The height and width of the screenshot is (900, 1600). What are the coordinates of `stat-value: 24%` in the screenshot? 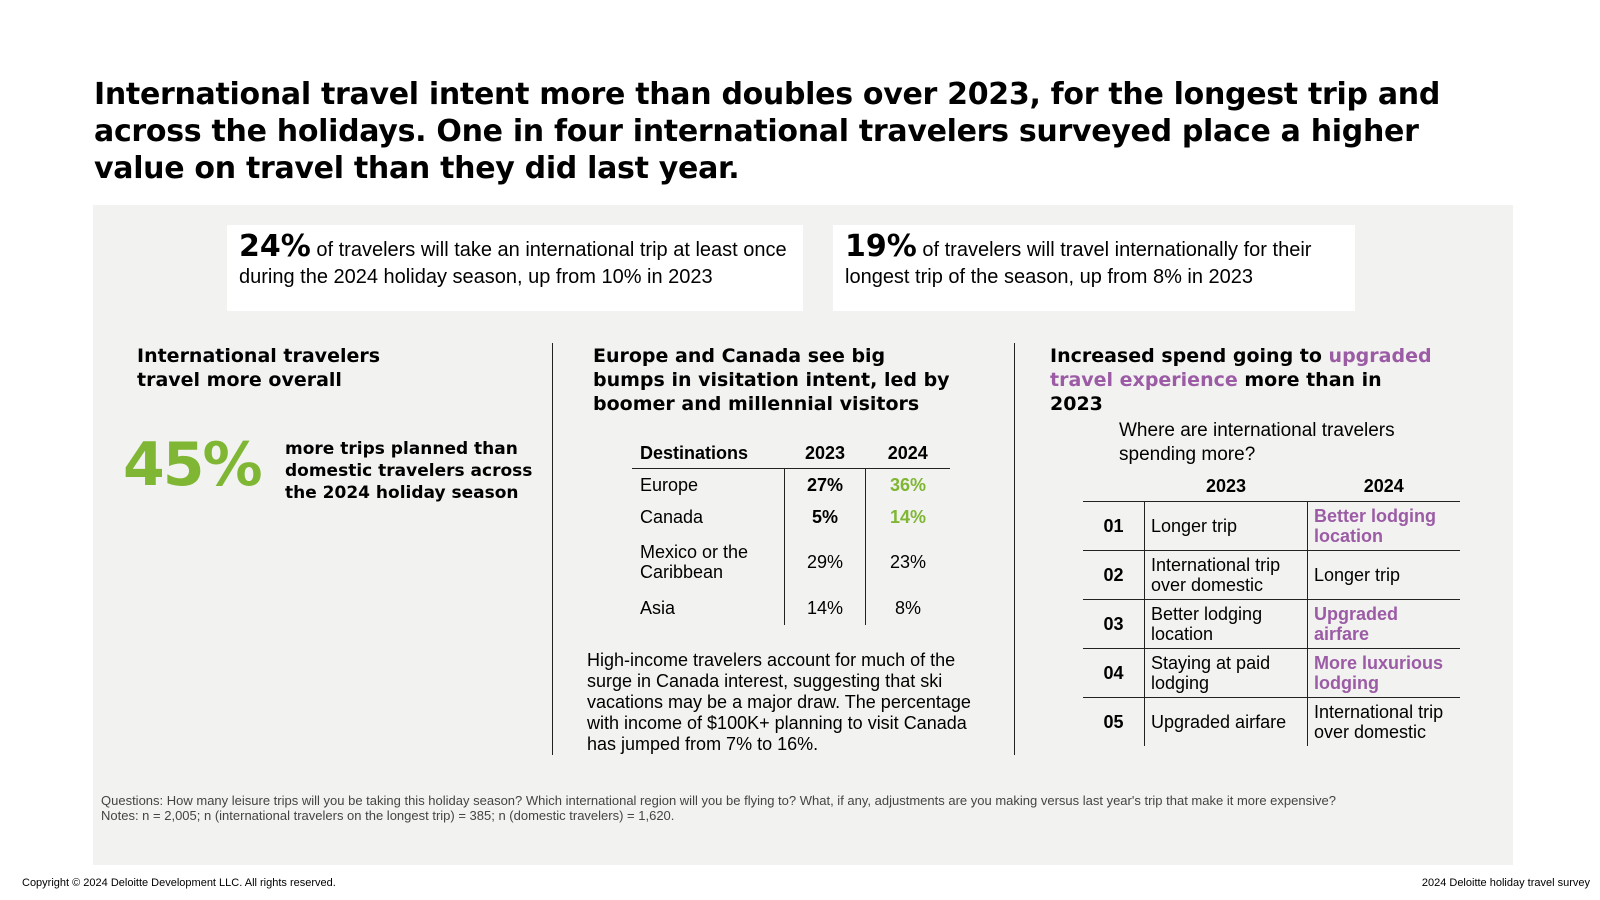 It's located at (275, 246).